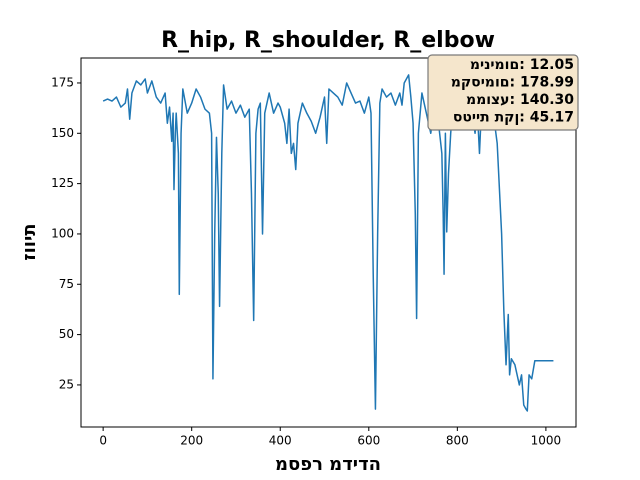  What do you see at coordinates (62, 82) in the screenshot?
I see `y-tick-label: 175` at bounding box center [62, 82].